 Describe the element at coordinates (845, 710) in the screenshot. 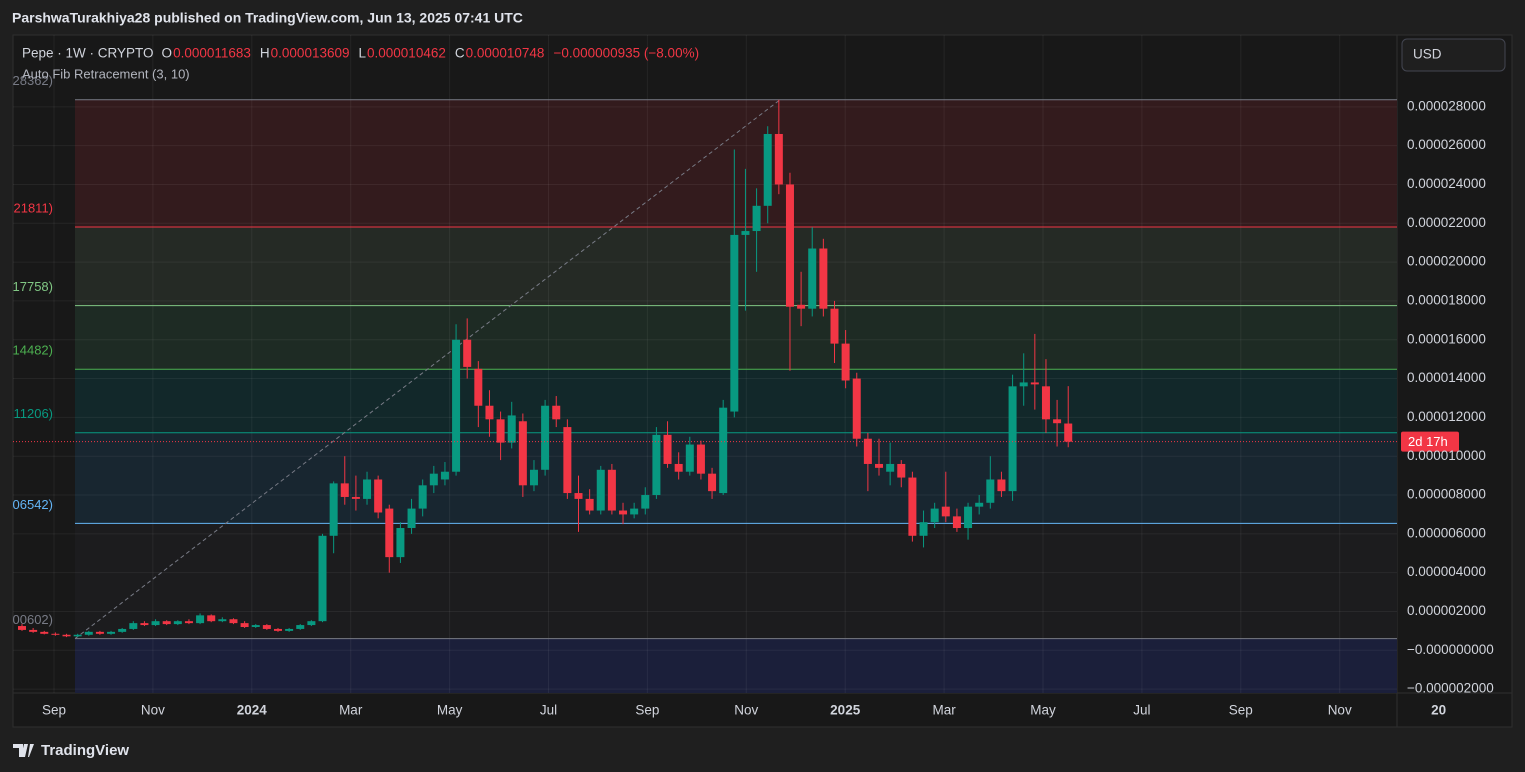

I see `x-tick-label: 2025` at that location.